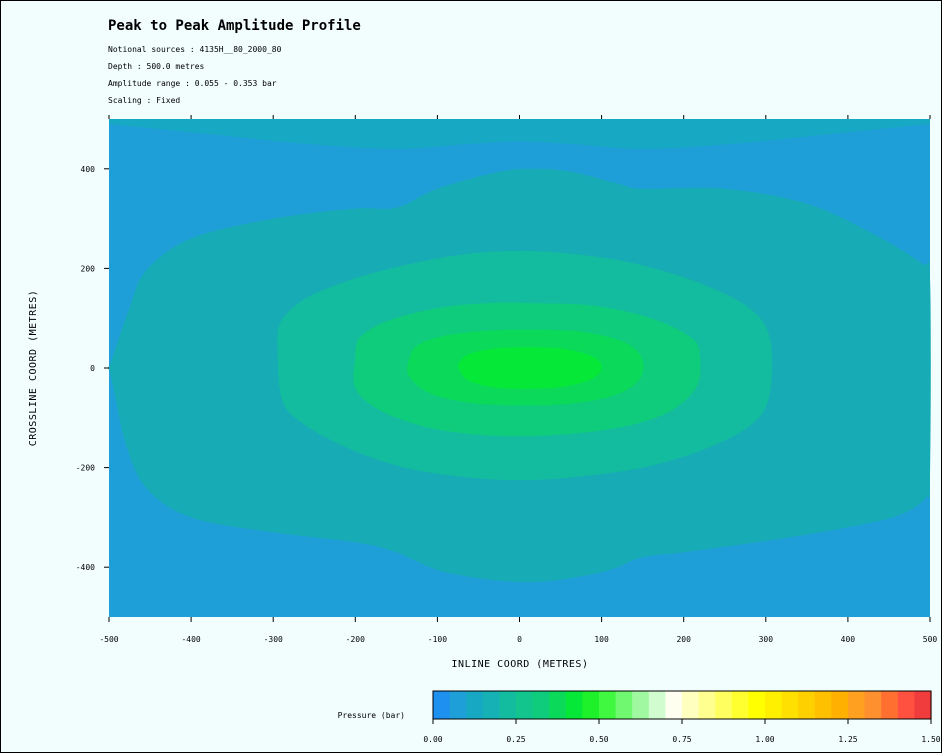  I want to click on x-tick-label: 0, so click(519, 639).